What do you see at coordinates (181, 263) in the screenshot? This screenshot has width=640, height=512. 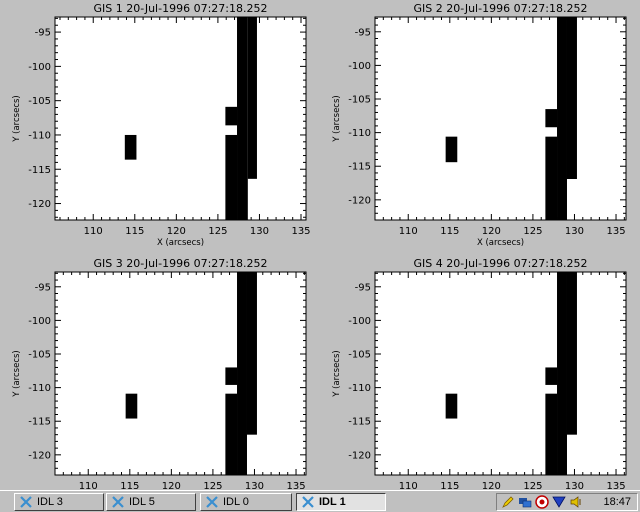 I see `panel-title: GIS 3 20-Jul-1996 07:27:18.252` at bounding box center [181, 263].